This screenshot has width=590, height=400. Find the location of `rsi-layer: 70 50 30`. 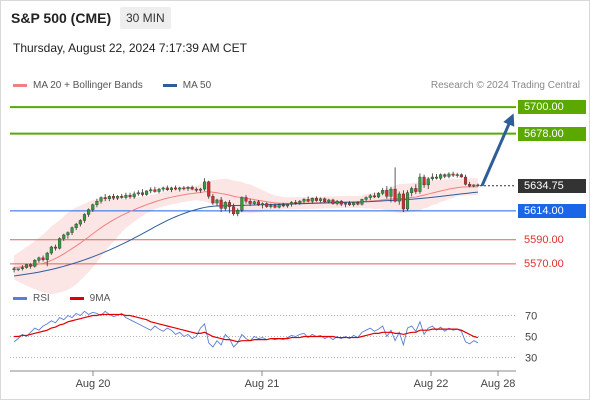

rsi-layer: 70 50 30 is located at coordinates (273, 338).